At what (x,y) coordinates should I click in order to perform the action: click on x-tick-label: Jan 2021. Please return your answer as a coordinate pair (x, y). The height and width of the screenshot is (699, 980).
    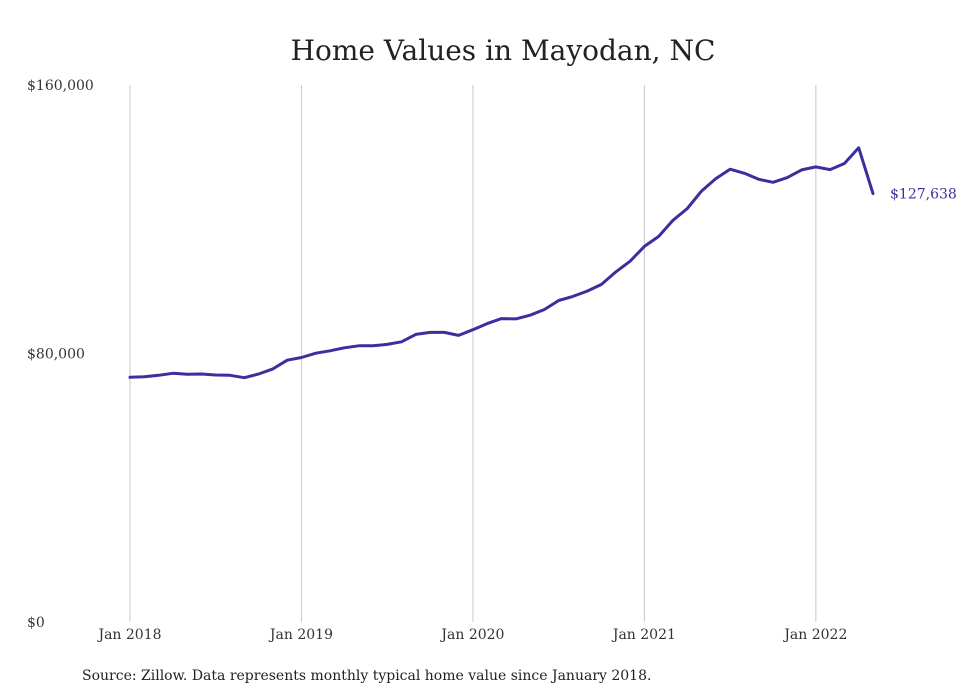
    Looking at the image, I should click on (643, 635).